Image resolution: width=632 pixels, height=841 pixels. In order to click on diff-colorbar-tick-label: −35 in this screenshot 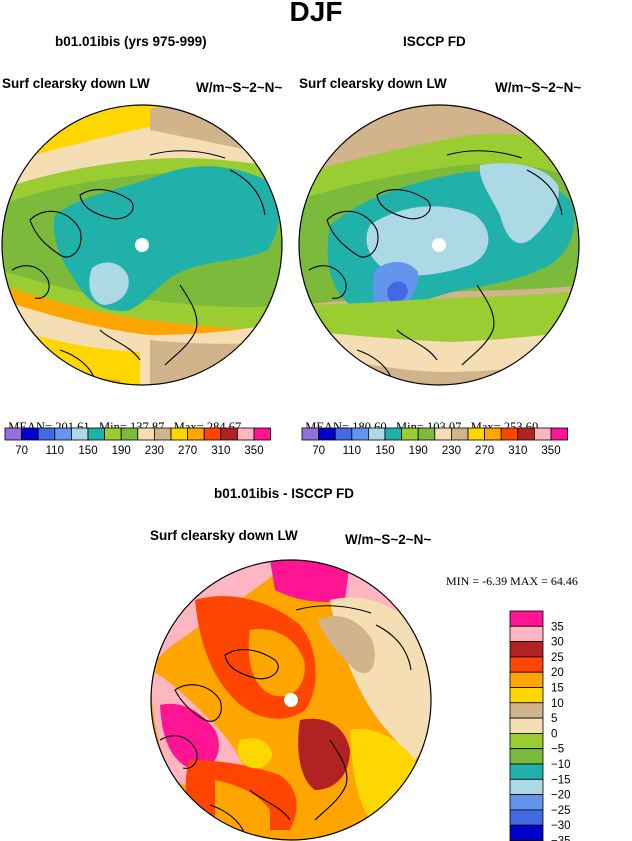, I will do `click(561, 838)`.